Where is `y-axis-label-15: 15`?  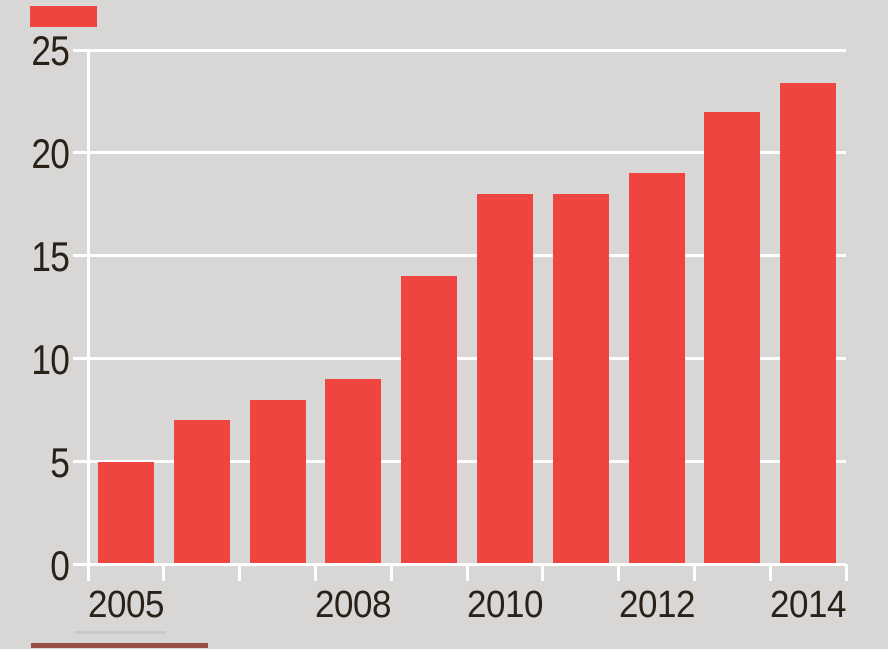 y-axis-label-15: 15 is located at coordinates (50, 256).